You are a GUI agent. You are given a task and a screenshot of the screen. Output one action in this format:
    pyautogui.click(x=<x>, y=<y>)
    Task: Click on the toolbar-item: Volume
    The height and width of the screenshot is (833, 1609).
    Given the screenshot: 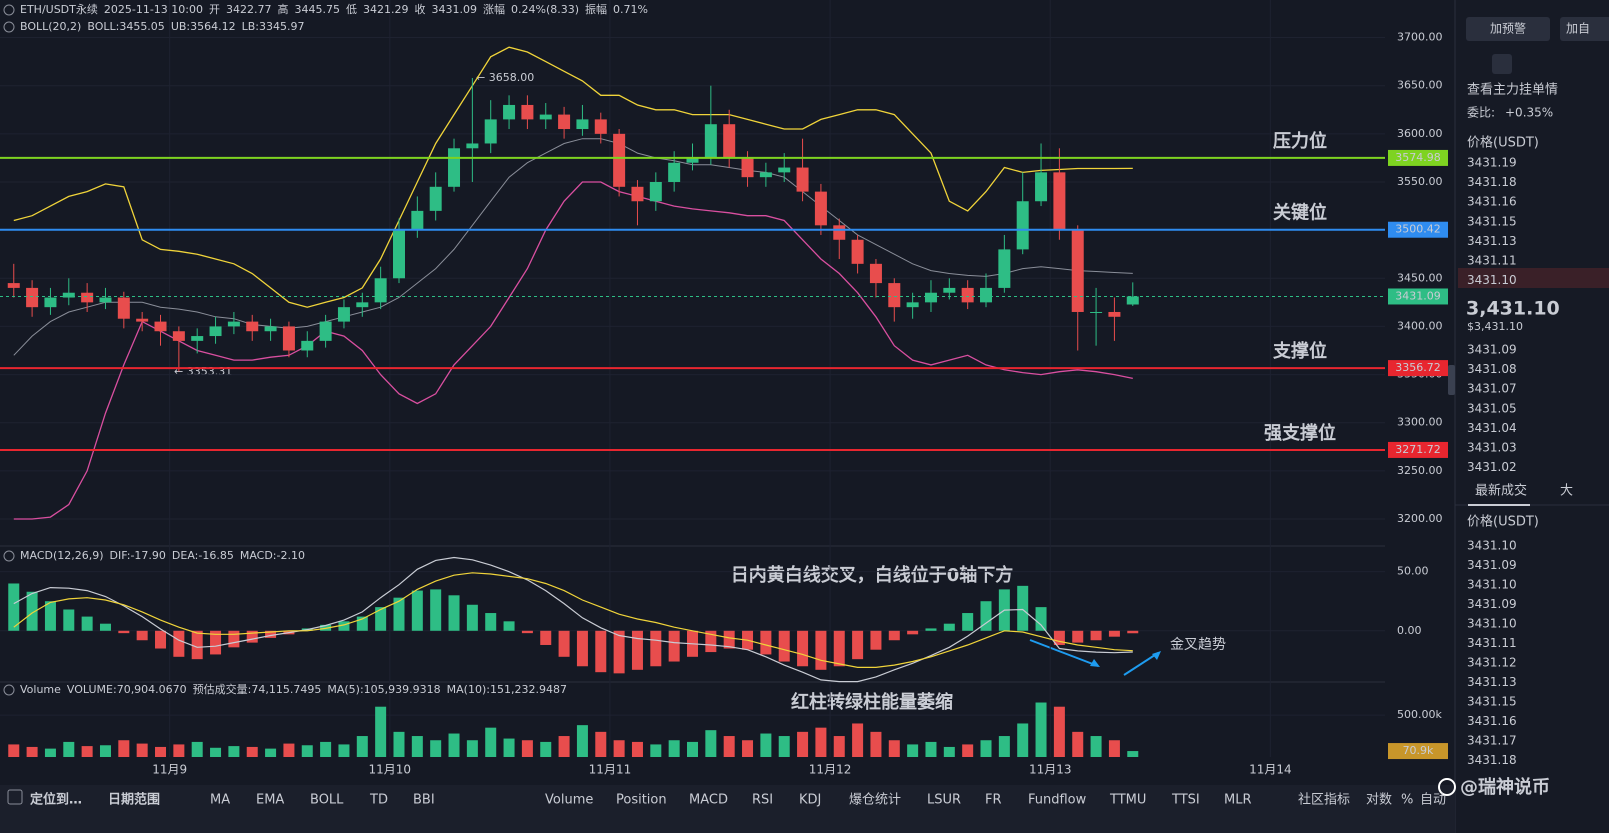 What is the action you would take?
    pyautogui.click(x=569, y=800)
    